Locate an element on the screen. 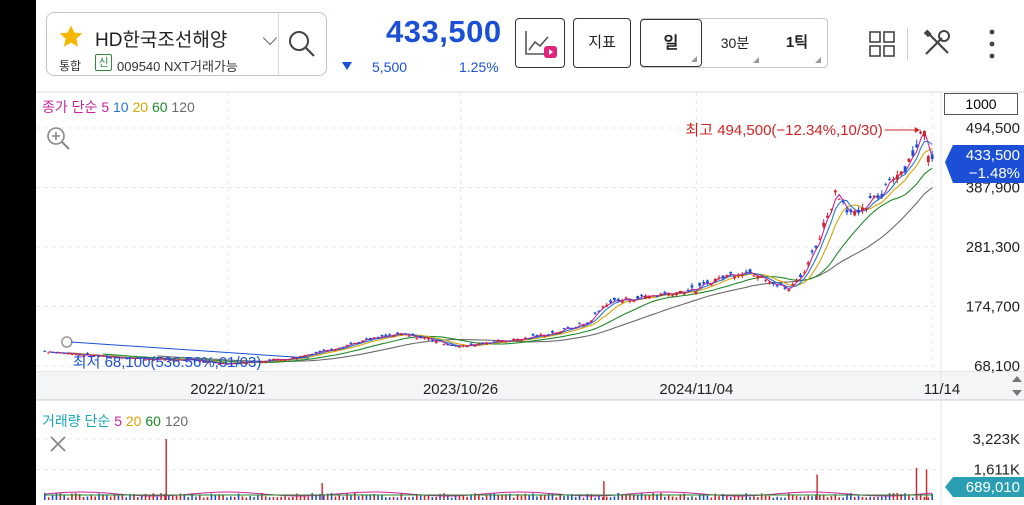 The height and width of the screenshot is (505, 1024). scale-box: 1000 is located at coordinates (981, 104).